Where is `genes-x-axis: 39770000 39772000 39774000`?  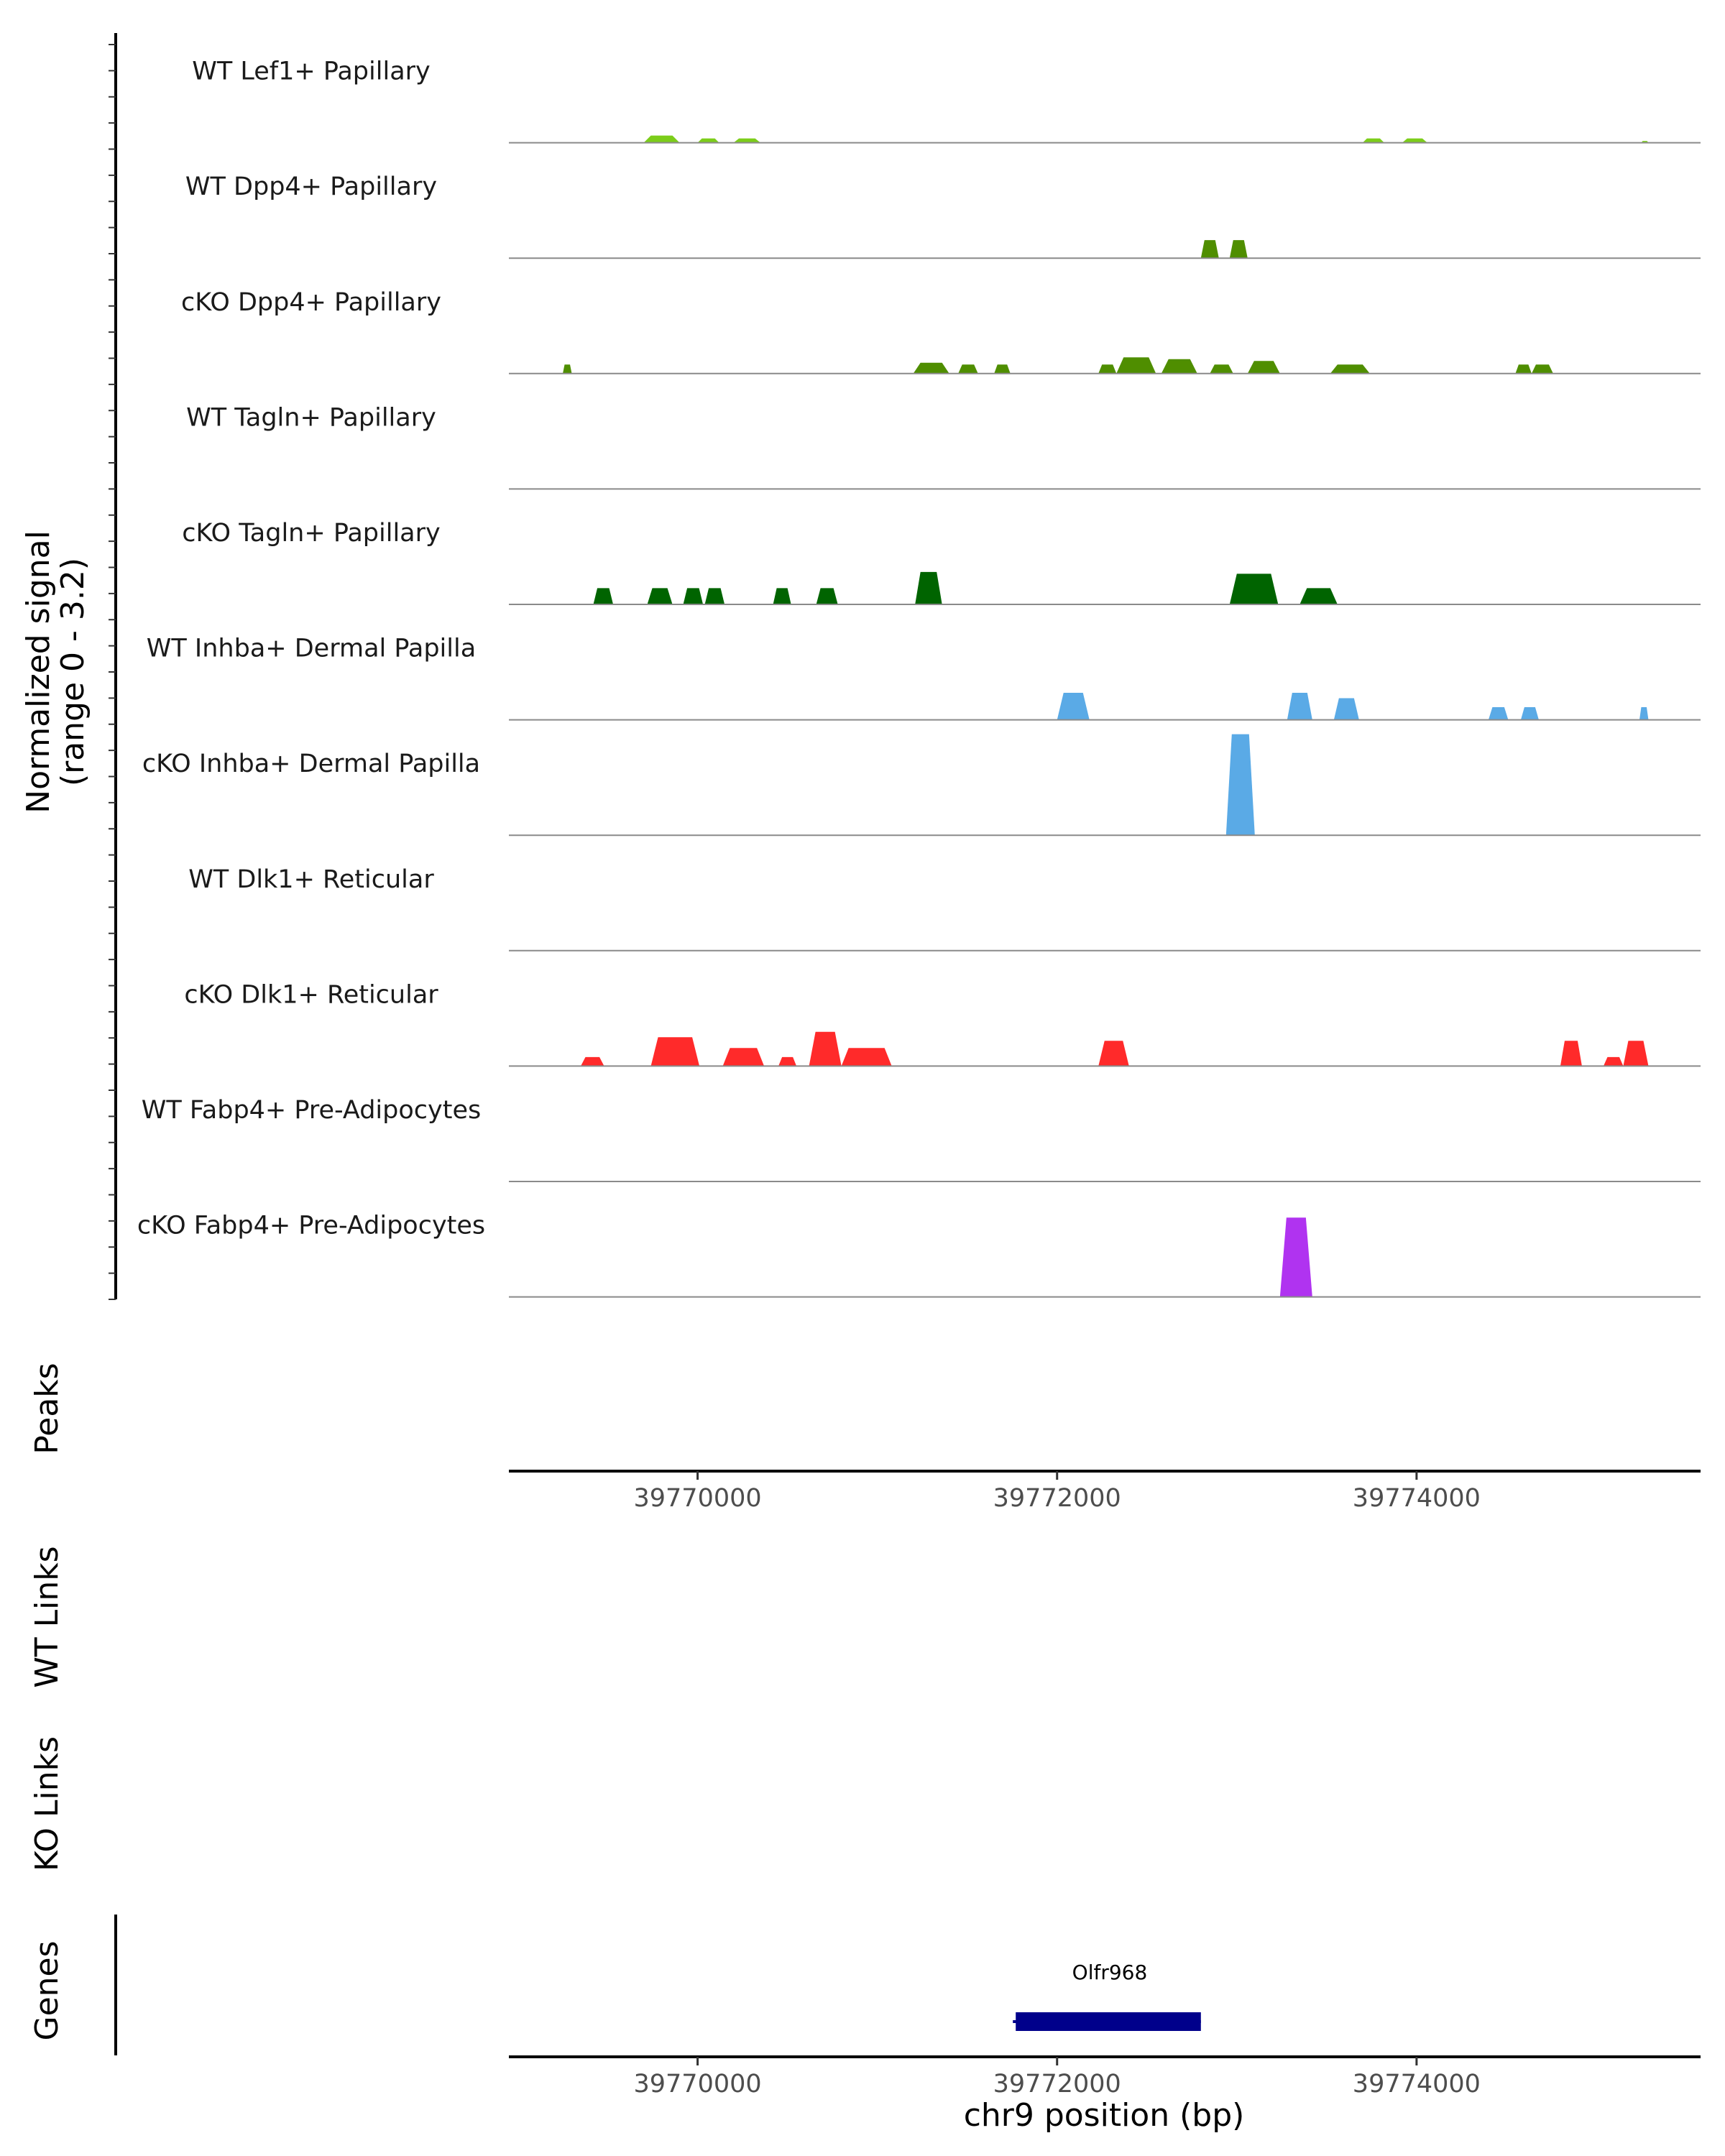
genes-x-axis: 39770000 39772000 39774000 is located at coordinates (1105, 2077).